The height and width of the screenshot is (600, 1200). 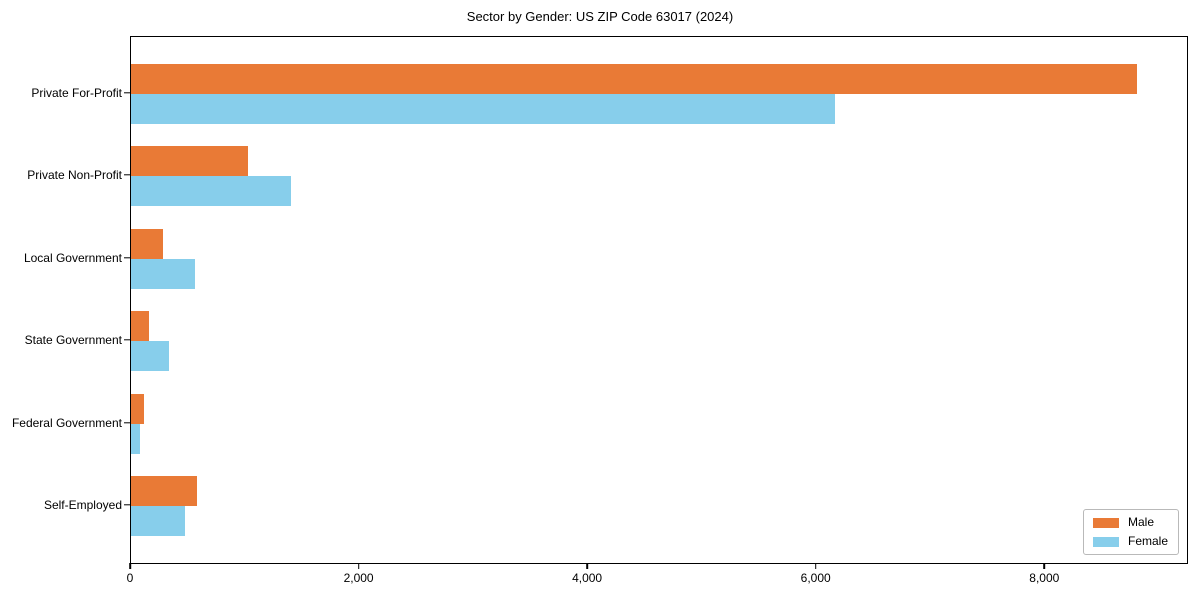 I want to click on legend-swatch-male, so click(x=1105, y=522).